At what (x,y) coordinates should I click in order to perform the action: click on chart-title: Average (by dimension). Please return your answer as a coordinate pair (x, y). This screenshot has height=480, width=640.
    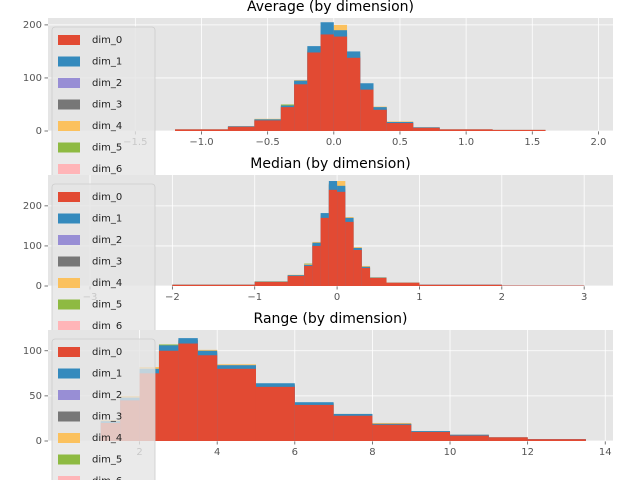
    Looking at the image, I should click on (330, 7).